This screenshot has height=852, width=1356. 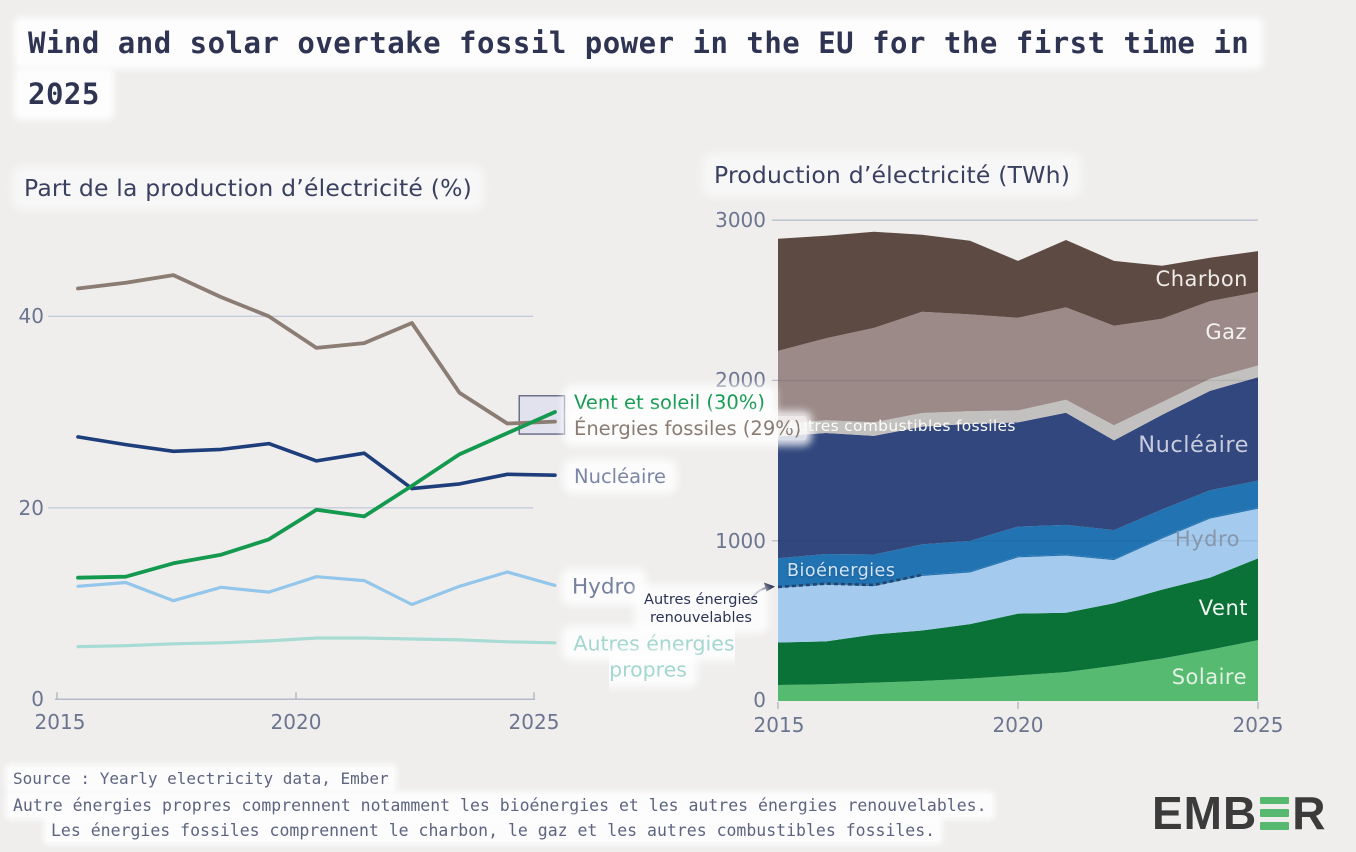 What do you see at coordinates (892, 175) in the screenshot?
I see `right-chart-title: Production d’électricité (TWh)` at bounding box center [892, 175].